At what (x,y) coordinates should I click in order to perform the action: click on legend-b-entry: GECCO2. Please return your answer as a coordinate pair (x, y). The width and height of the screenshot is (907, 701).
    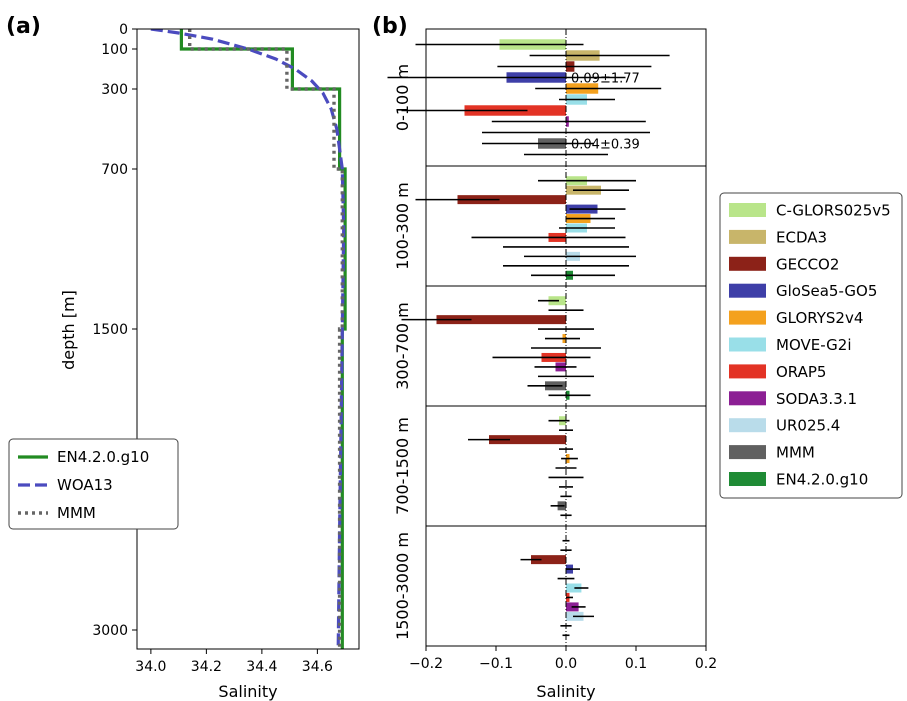
    Looking at the image, I should click on (807, 264).